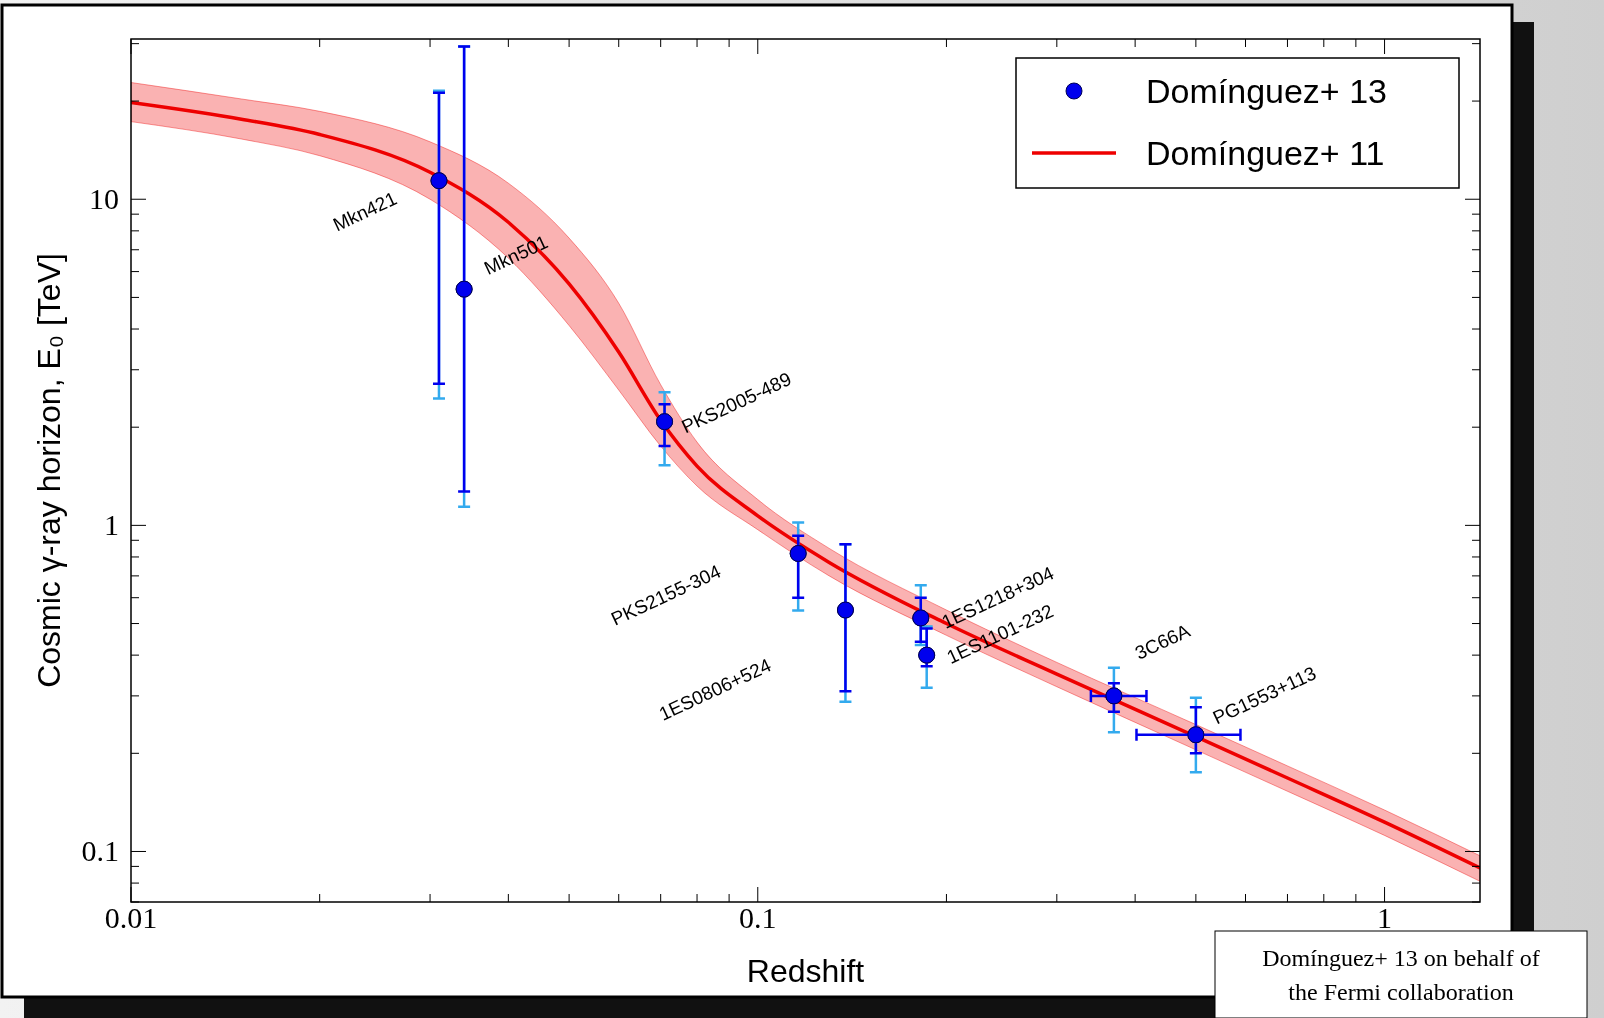  Describe the element at coordinates (111, 525) in the screenshot. I see `y-tick-label: 1` at that location.